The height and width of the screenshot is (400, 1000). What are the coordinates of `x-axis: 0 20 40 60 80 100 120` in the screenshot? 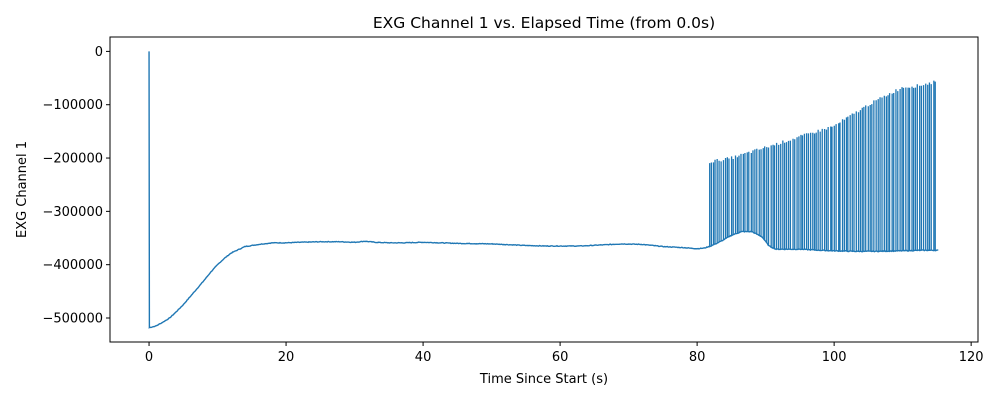 It's located at (564, 353).